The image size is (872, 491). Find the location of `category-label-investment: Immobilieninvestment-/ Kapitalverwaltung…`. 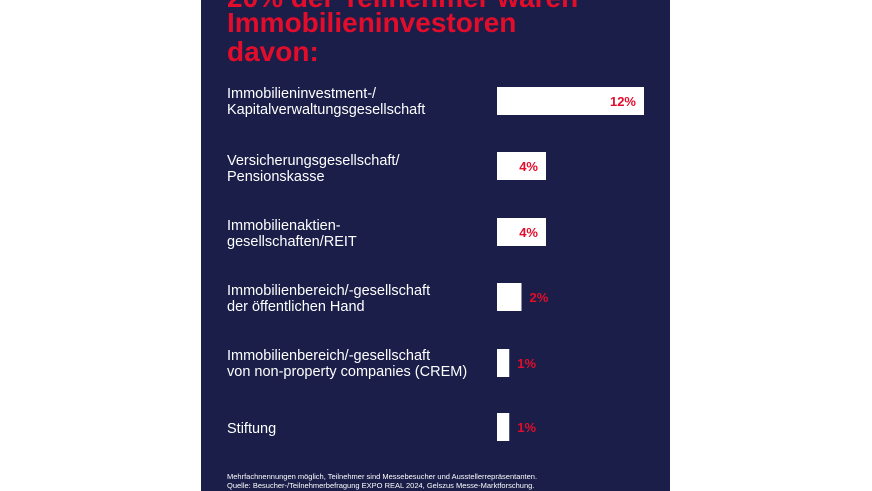

category-label-investment: Immobilieninvestment-/ Kapitalverwaltung… is located at coordinates (357, 102).